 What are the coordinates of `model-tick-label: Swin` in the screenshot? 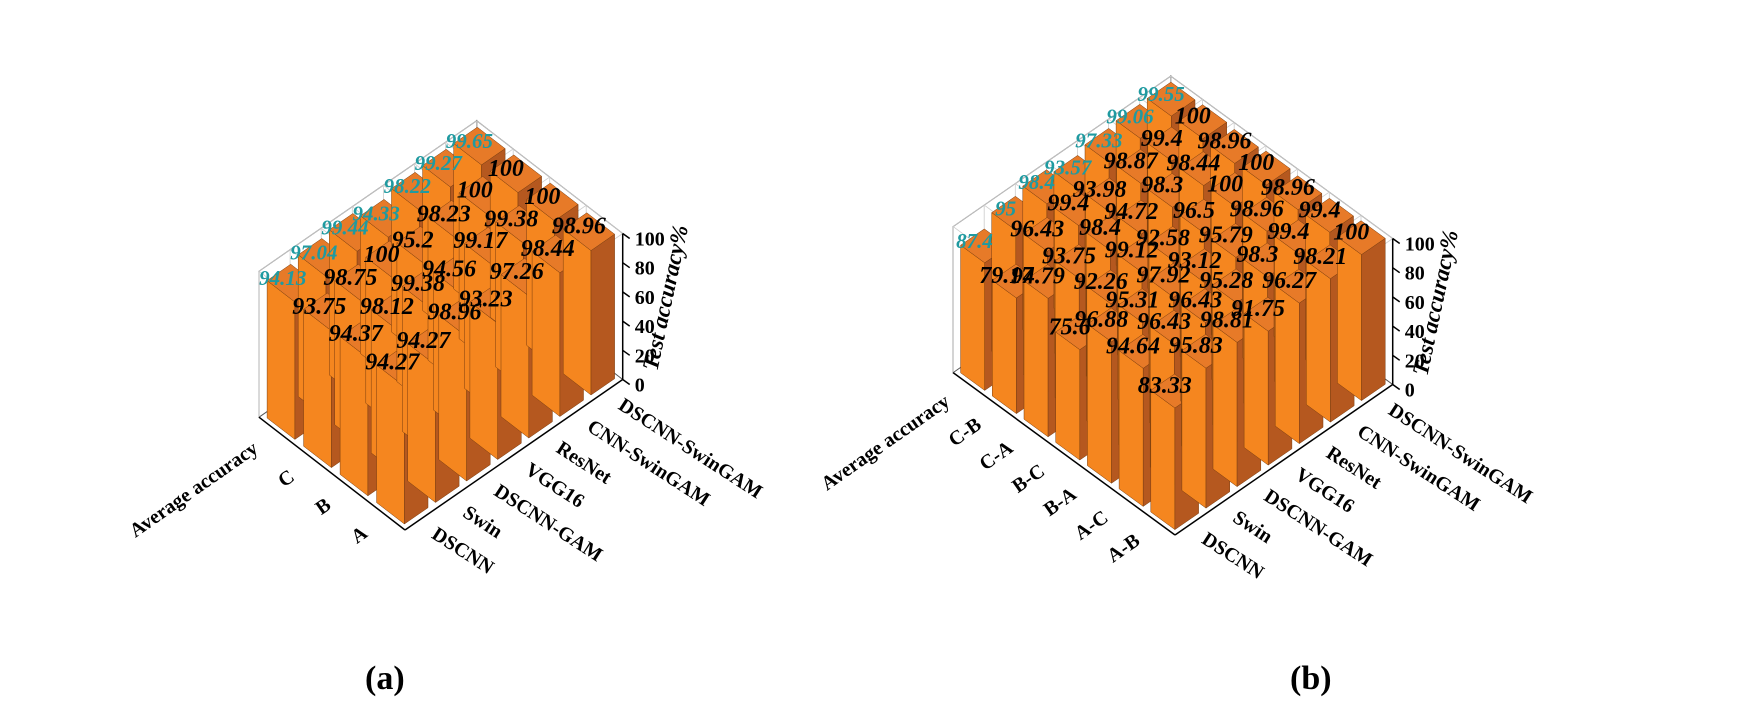 It's located at (482, 521).